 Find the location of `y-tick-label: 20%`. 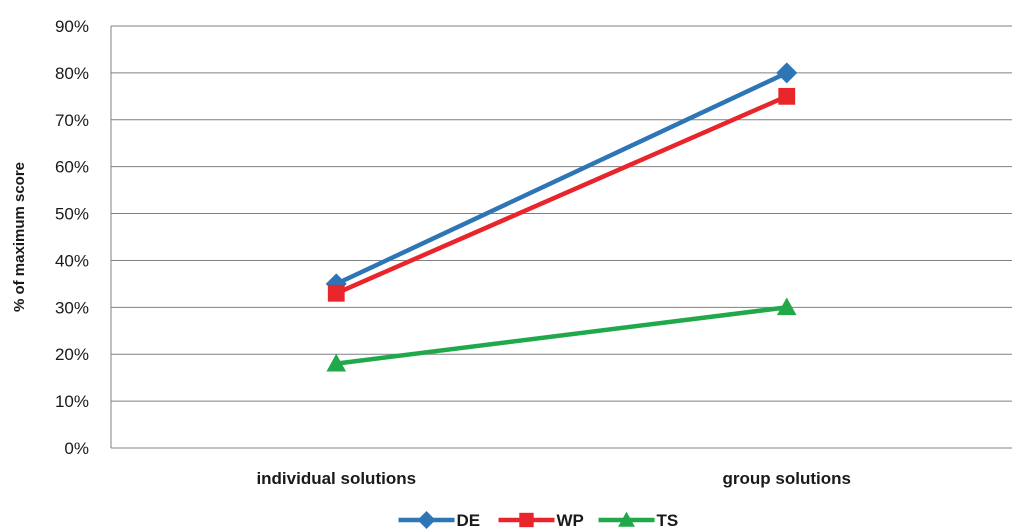

y-tick-label: 20% is located at coordinates (72, 354).